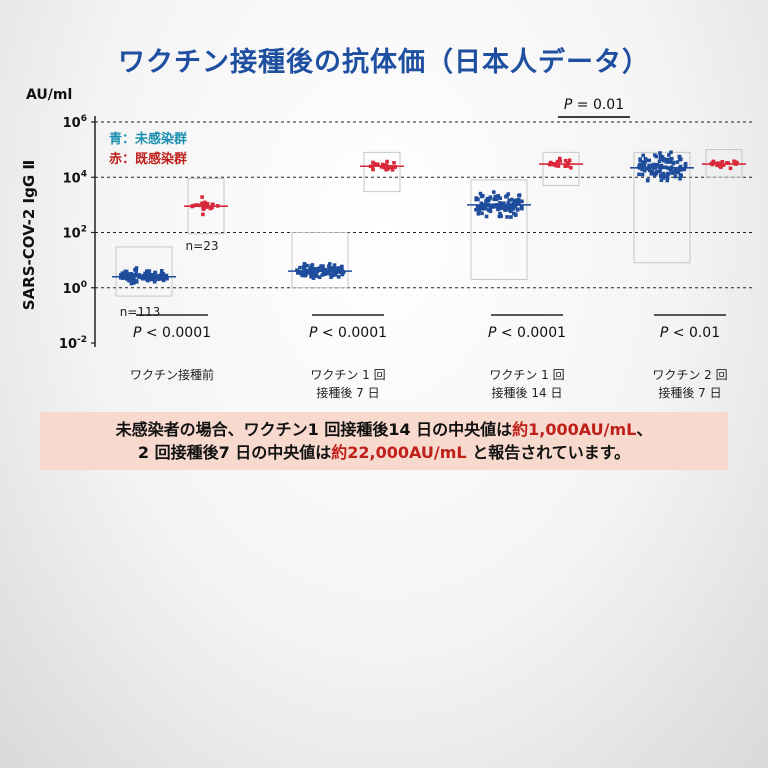 The height and width of the screenshot is (768, 768). I want to click on caption-line1-text: 未感染者の場合、ワクチン1 回接種後14 日の中央値は, so click(314, 429).